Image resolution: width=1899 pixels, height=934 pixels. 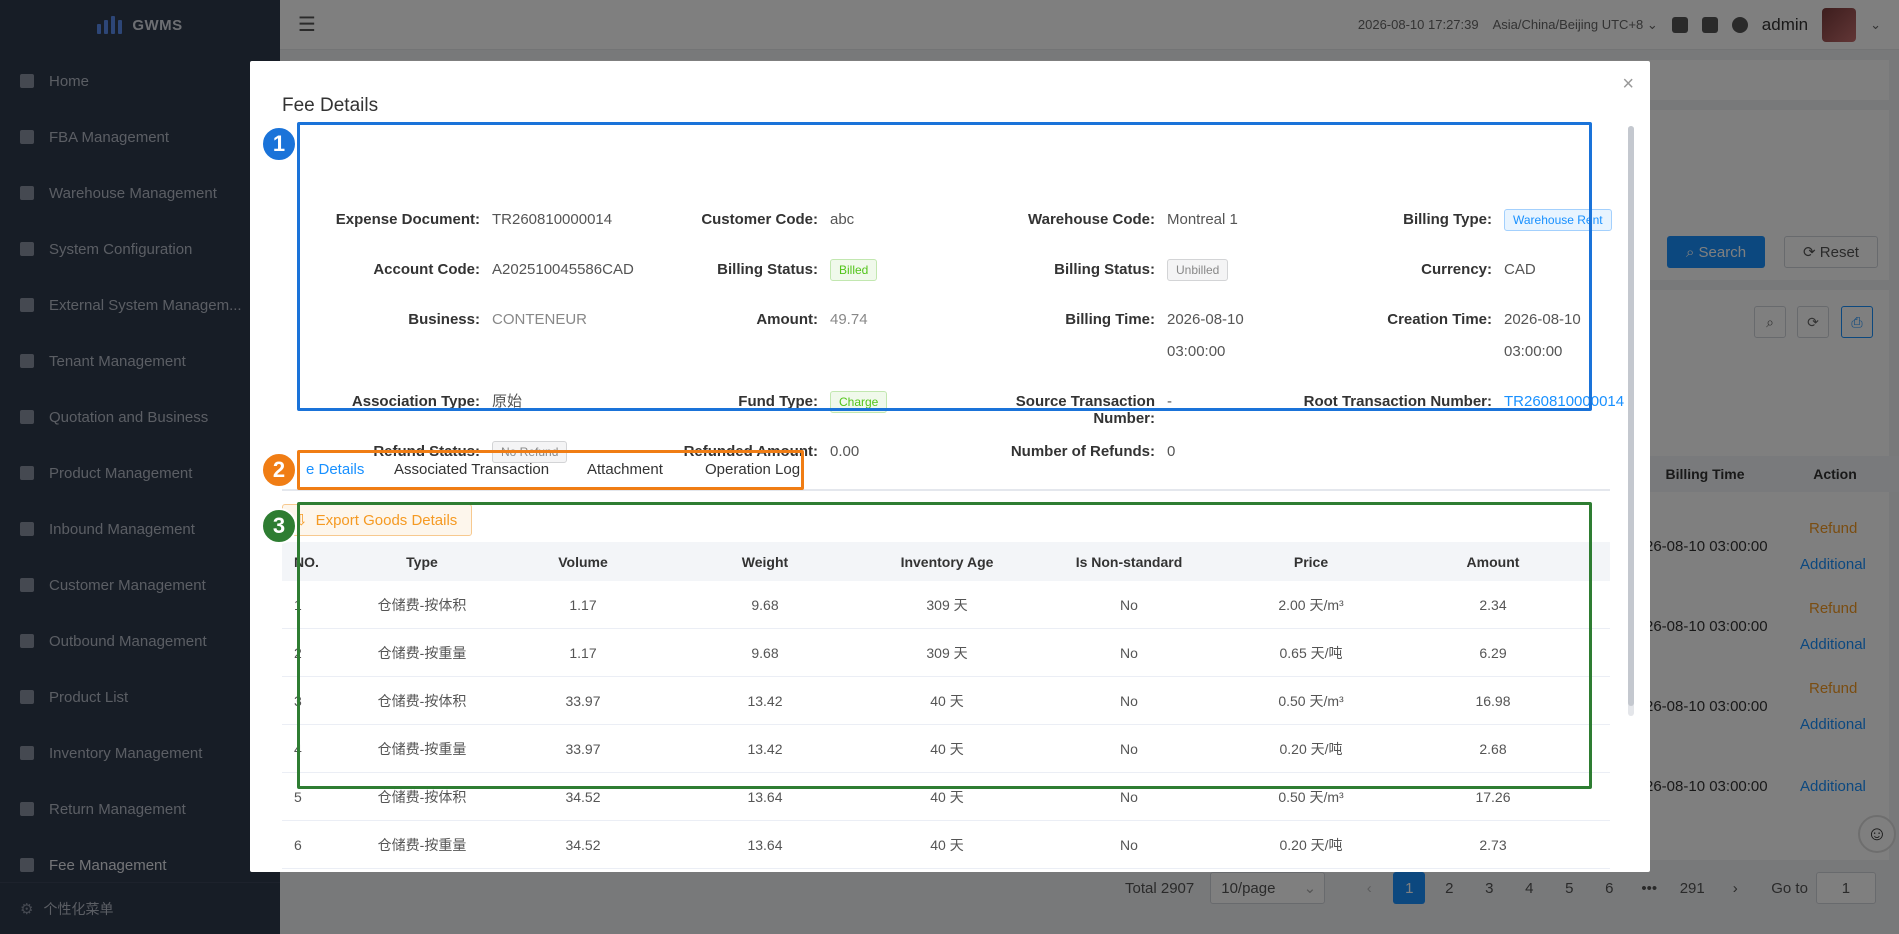 I want to click on table-row: 3 仓储费-按体积 33.97 13.42 40 天 No 0.50 天/m³ 16.98, so click(x=946, y=701).